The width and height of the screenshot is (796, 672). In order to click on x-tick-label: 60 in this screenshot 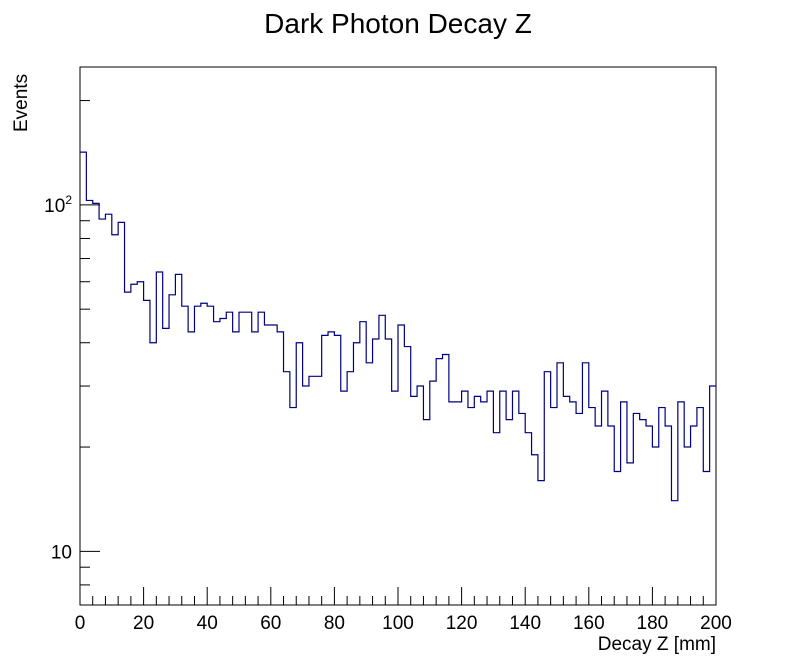, I will do `click(270, 623)`.